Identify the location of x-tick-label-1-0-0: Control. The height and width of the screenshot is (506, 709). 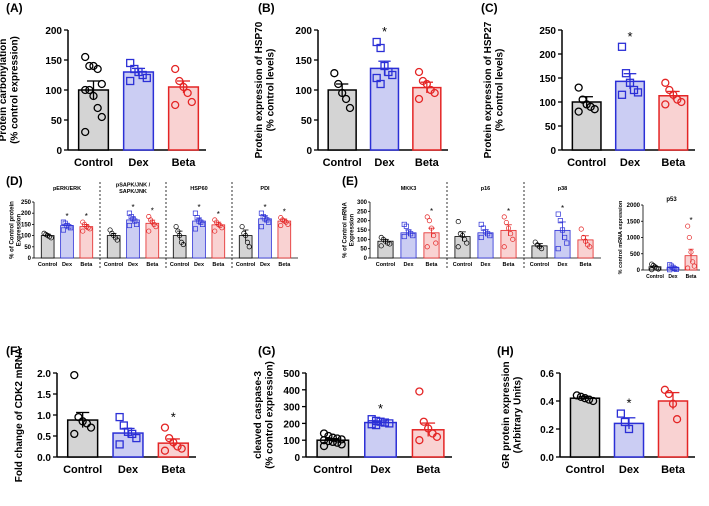
(342, 163).